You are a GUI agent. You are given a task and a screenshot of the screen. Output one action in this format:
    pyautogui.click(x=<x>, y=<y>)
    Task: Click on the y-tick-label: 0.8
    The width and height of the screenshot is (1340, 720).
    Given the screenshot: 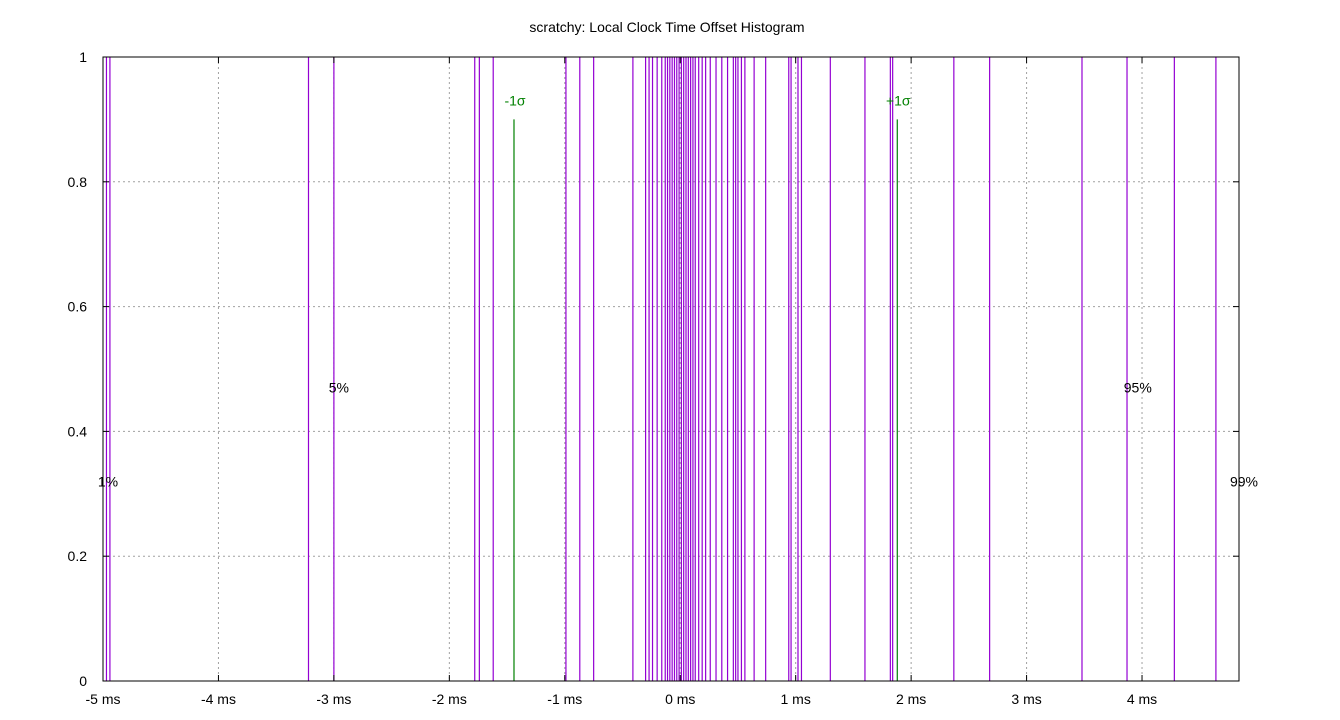 What is the action you would take?
    pyautogui.click(x=78, y=182)
    